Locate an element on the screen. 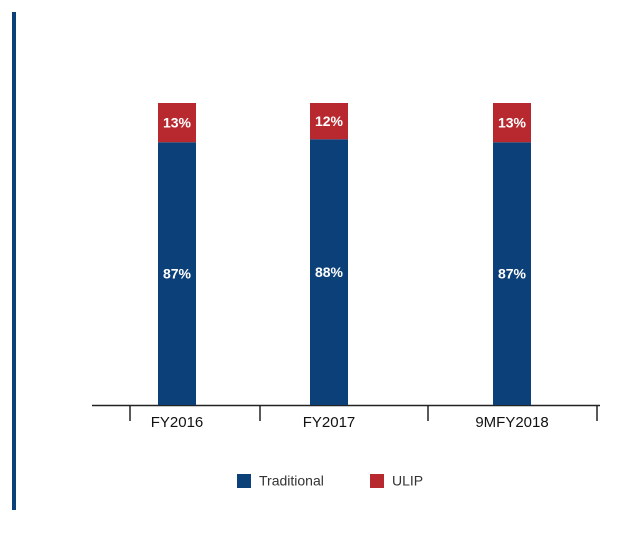 Image resolution: width=641 pixels, height=536 pixels. data-label: 88% is located at coordinates (329, 272).